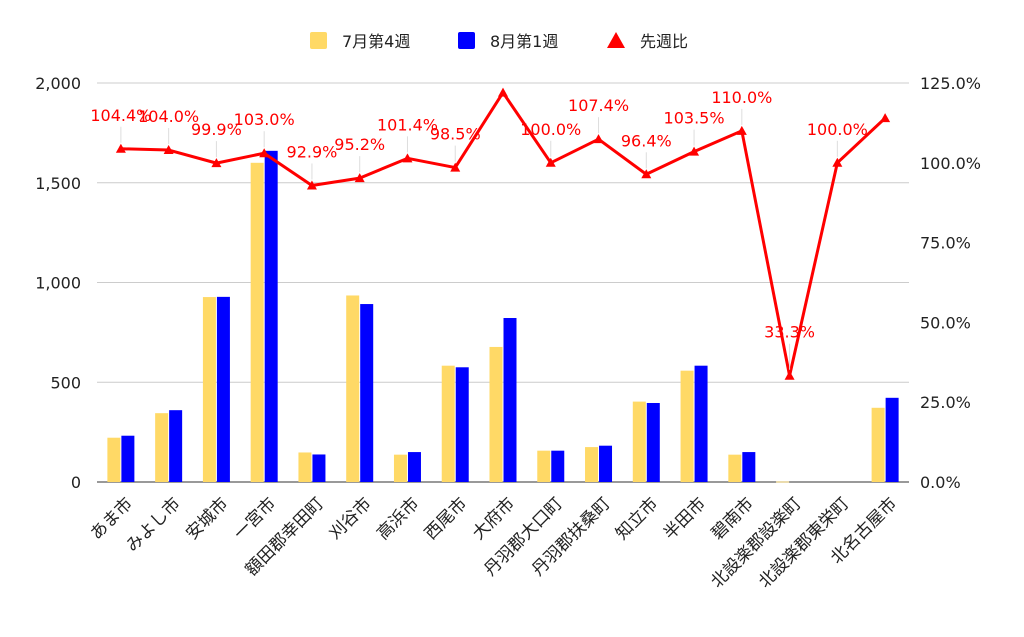 The image size is (1024, 637). Describe the element at coordinates (637, 519) in the screenshot. I see `x-tick-label: 知立市` at that location.